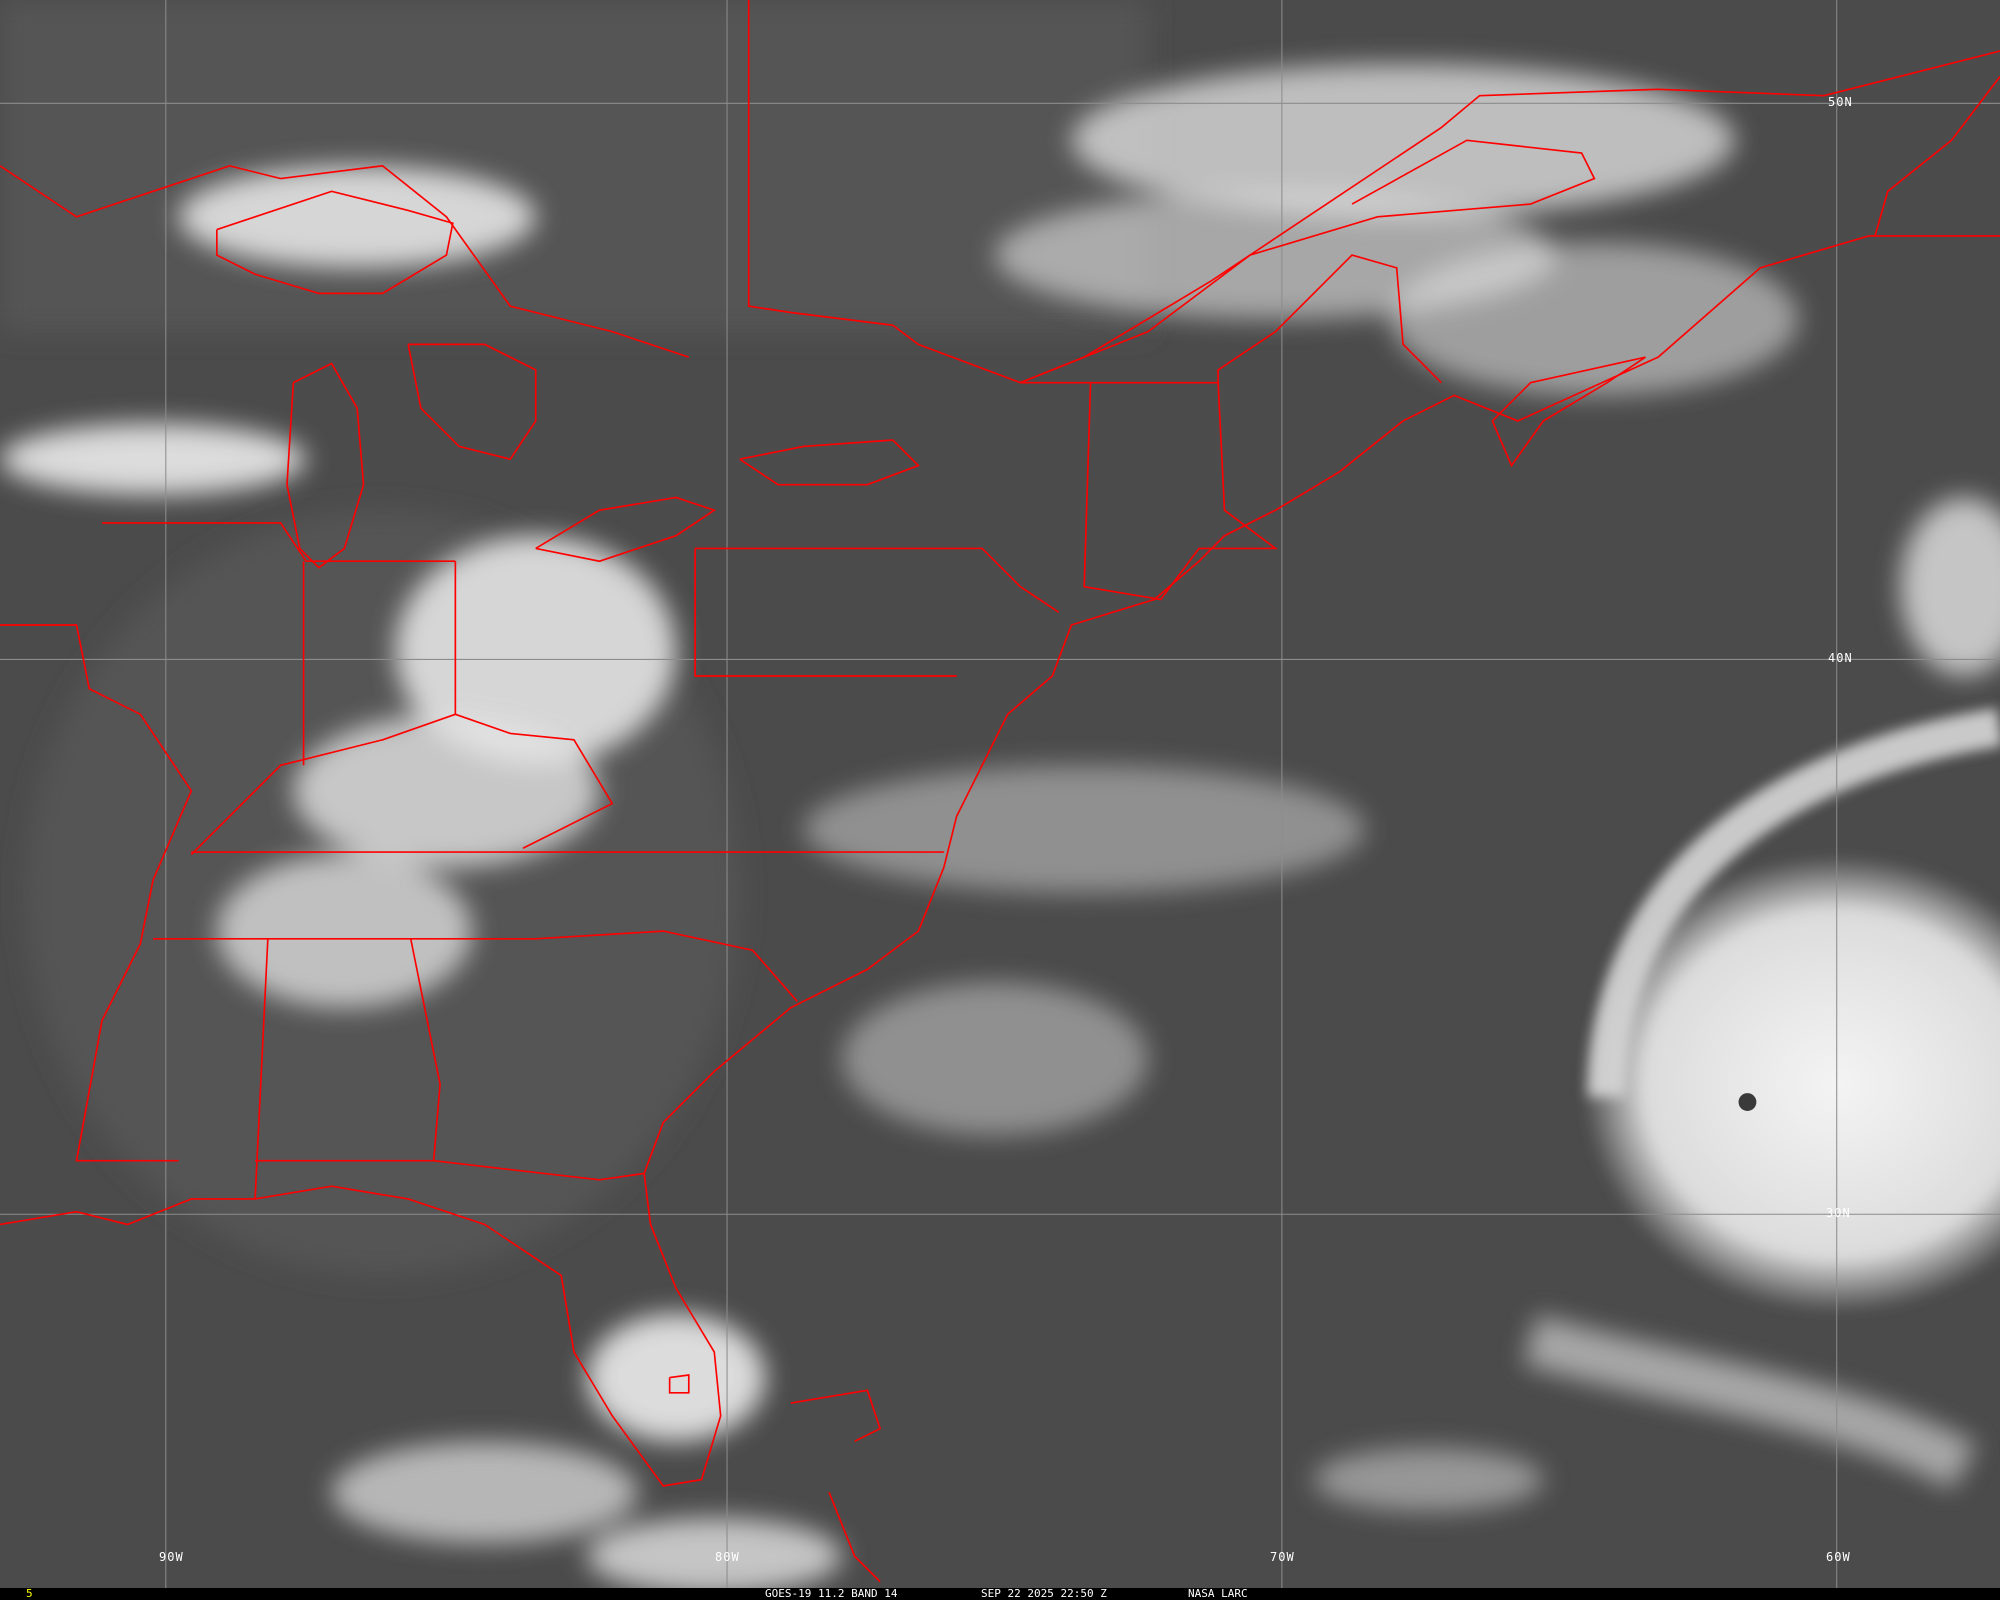 The image size is (2000, 1600). I want to click on lat-label-30n: 30N, so click(1838, 1213).